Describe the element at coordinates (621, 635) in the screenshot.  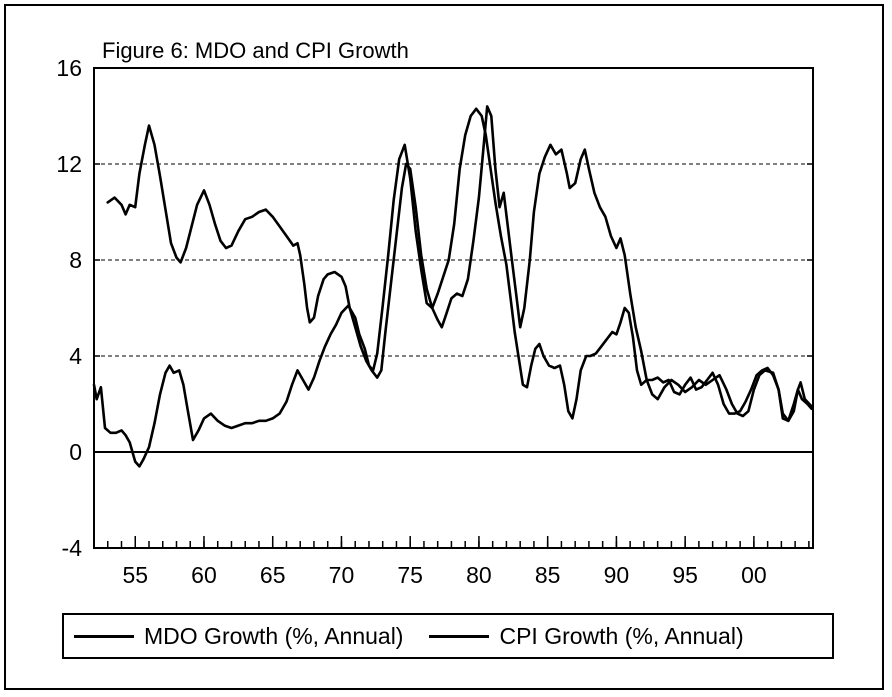
I see `legend-label-cpi: CPI Growth (%, Annual)` at that location.